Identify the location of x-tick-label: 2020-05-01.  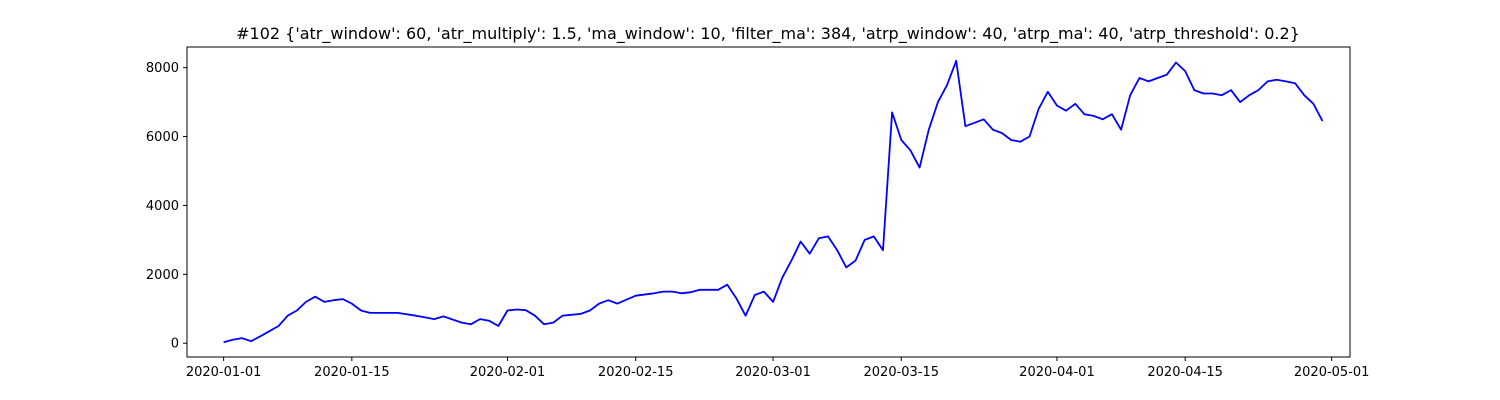
(1332, 372).